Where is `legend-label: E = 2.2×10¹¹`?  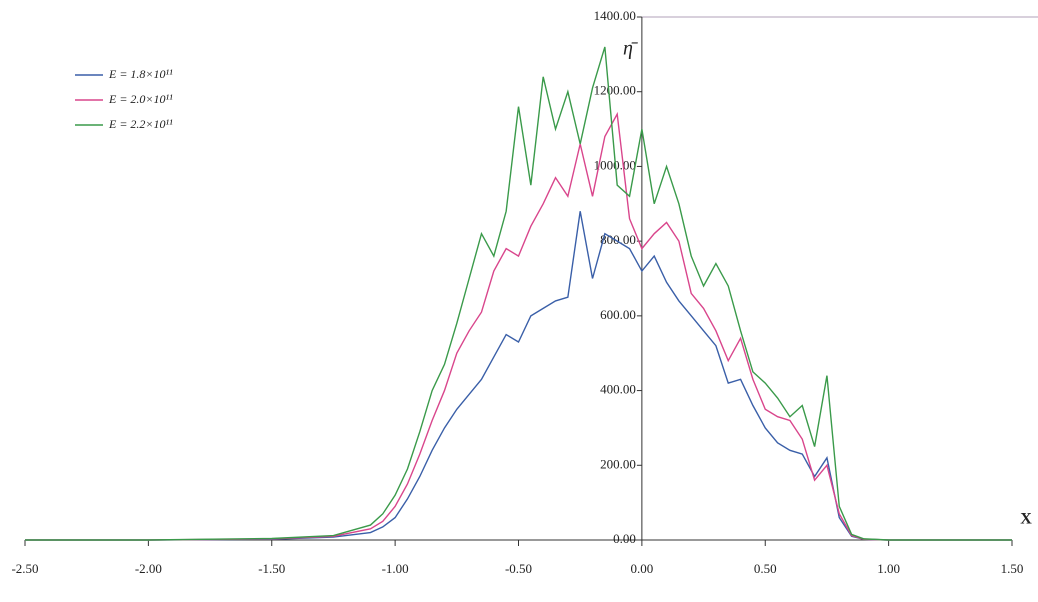 legend-label: E = 2.2×10¹¹ is located at coordinates (140, 124).